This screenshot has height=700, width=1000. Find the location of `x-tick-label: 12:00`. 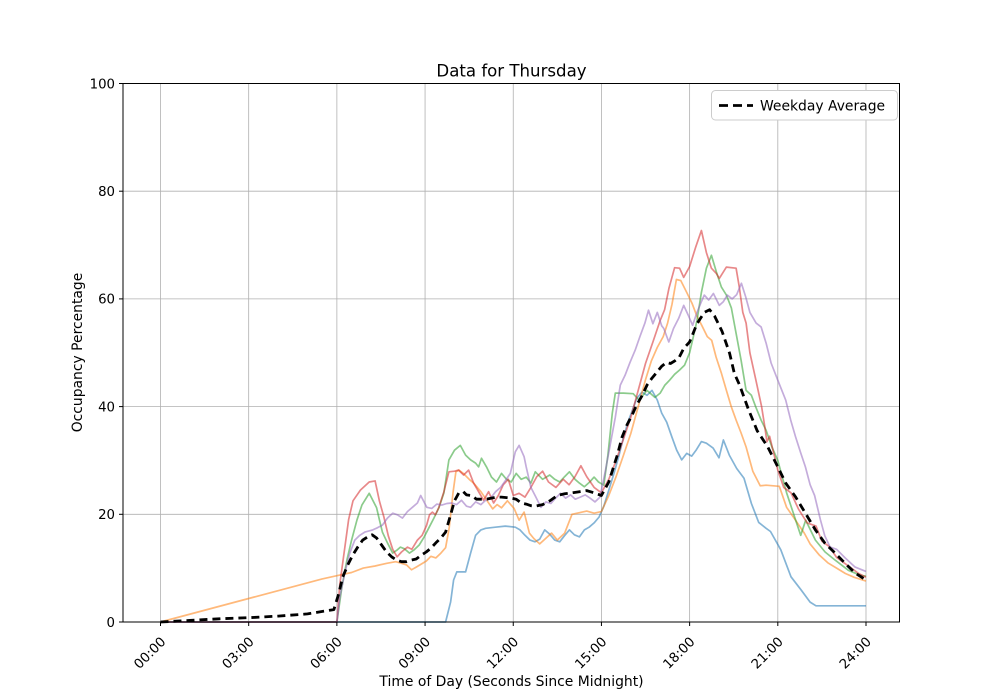

x-tick-label: 12:00 is located at coordinates (503, 654).